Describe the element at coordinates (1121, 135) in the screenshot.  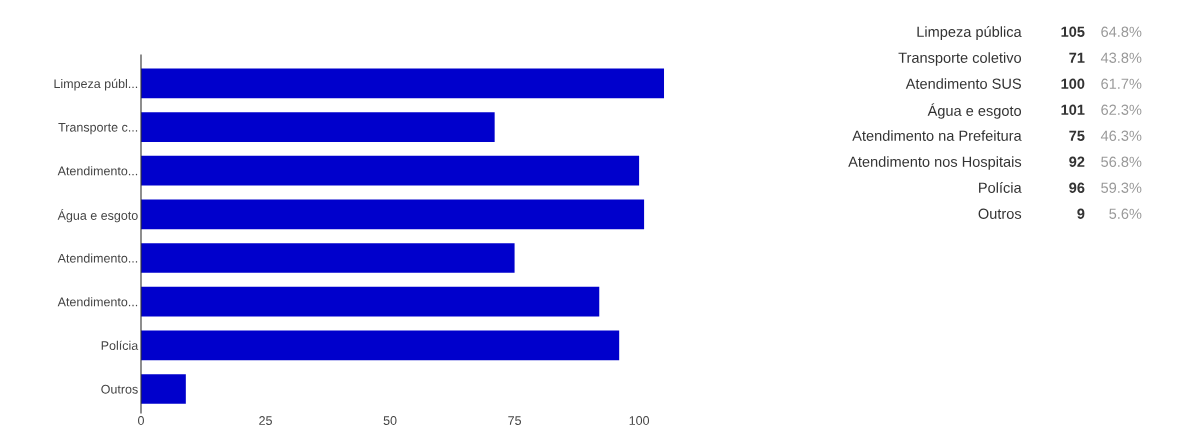
I see `text: 46.3%` at that location.